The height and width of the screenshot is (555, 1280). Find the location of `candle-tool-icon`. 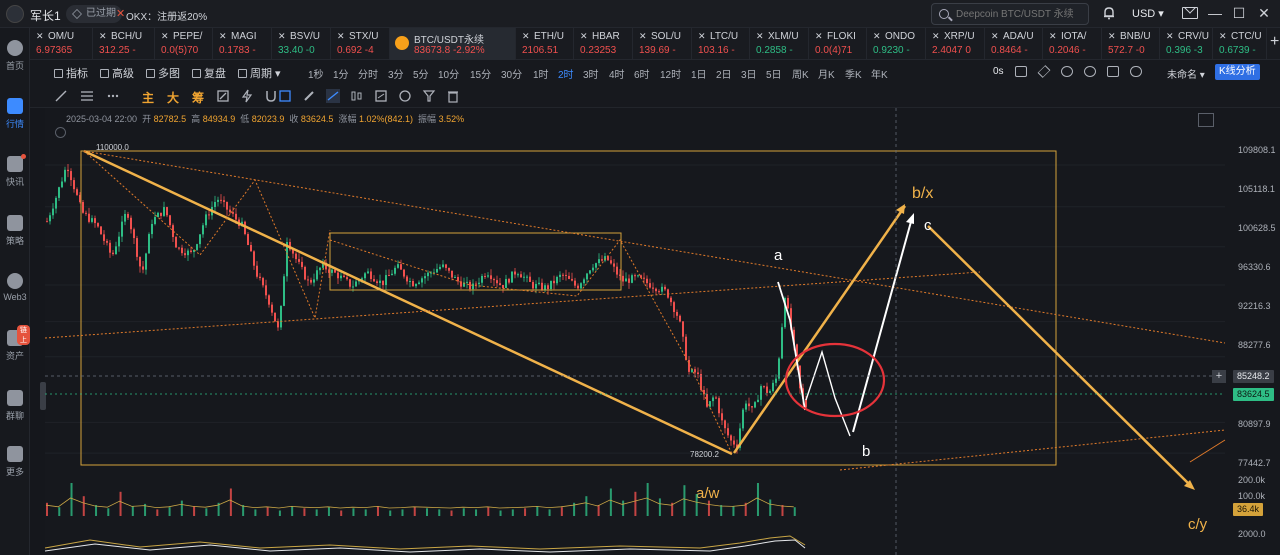

candle-tool-icon is located at coordinates (357, 96).